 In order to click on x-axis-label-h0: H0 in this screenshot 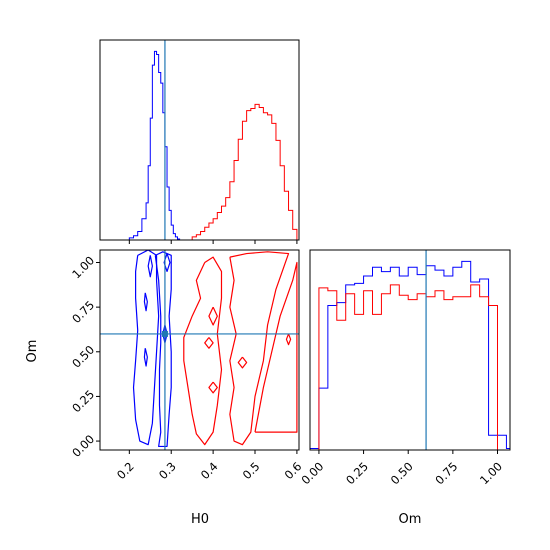, I will do `click(200, 519)`.